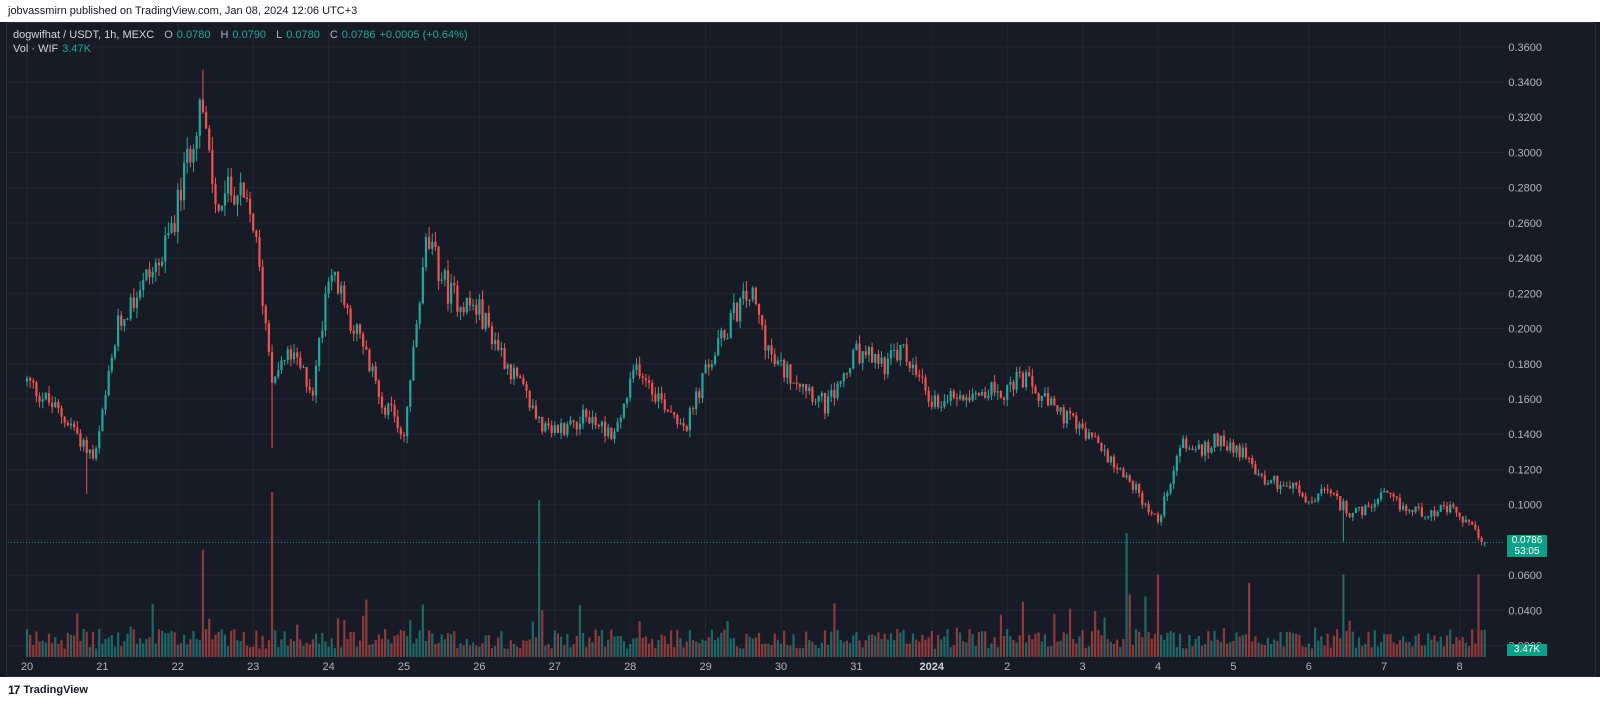  What do you see at coordinates (1525, 400) in the screenshot?
I see `y-tick-label: 0.1600` at bounding box center [1525, 400].